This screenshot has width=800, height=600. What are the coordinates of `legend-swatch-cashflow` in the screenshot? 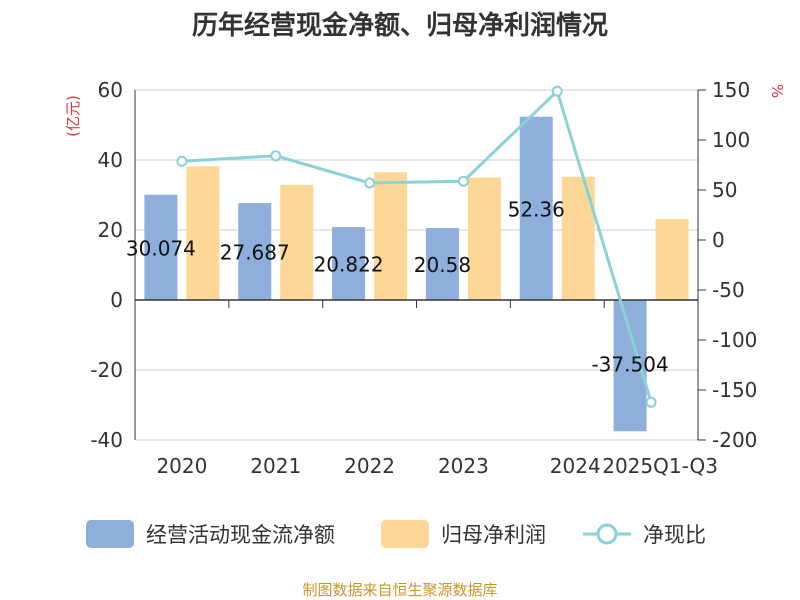 It's located at (110, 534).